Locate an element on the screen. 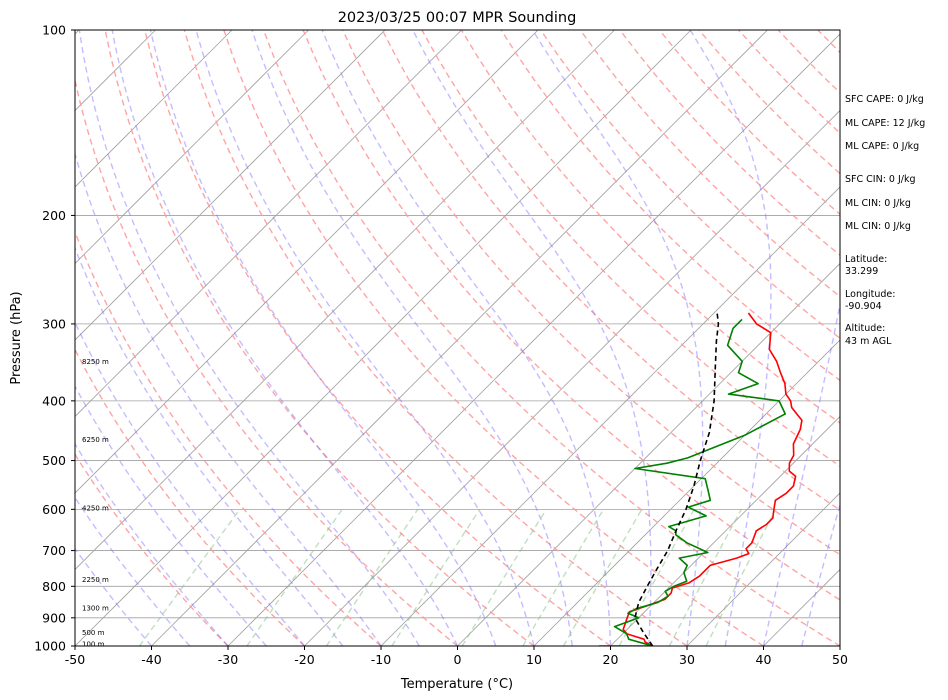 This screenshot has width=948, height=700. height-label: 4250 m is located at coordinates (95, 509).